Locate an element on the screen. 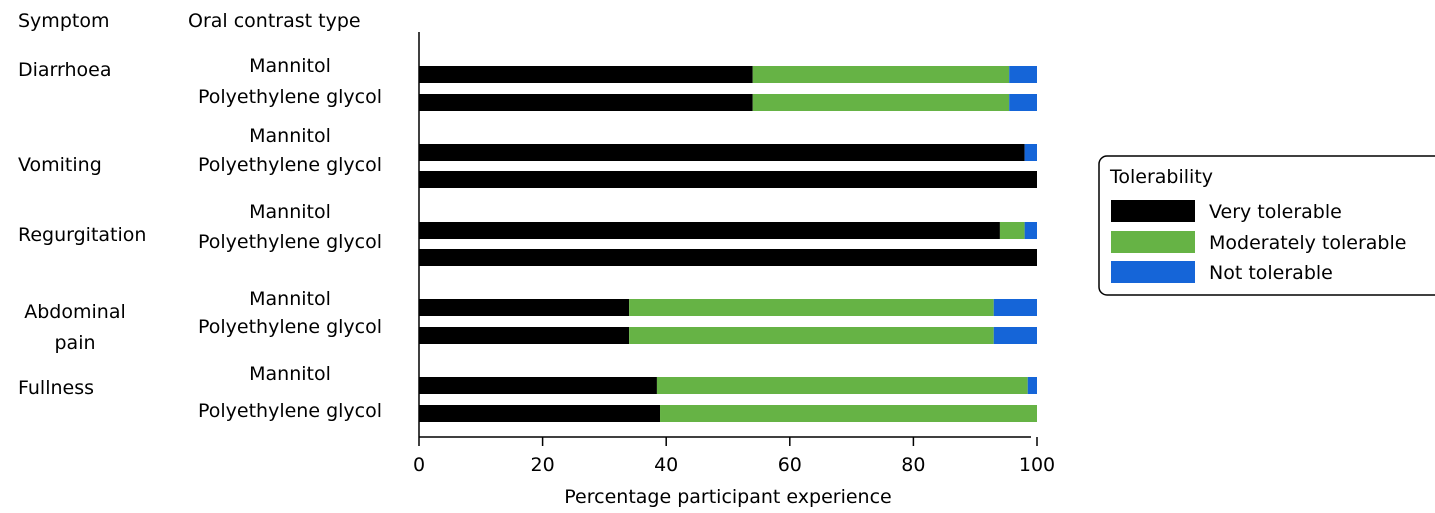  contrast-column-header: Oral contrast type is located at coordinates (274, 21).